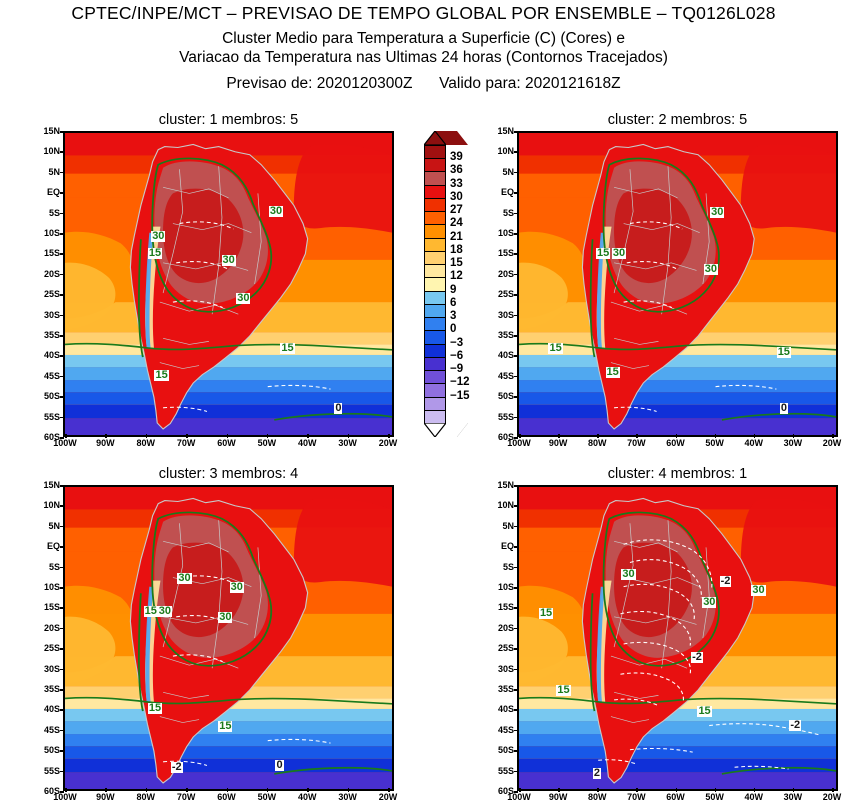 The width and height of the screenshot is (847, 803). Describe the element at coordinates (453, 284) in the screenshot. I see `colorbar: 39 36 33 30 27 24 21 18 15 12 9 6 3 0 −3 −6 −9 −12 −15` at that location.